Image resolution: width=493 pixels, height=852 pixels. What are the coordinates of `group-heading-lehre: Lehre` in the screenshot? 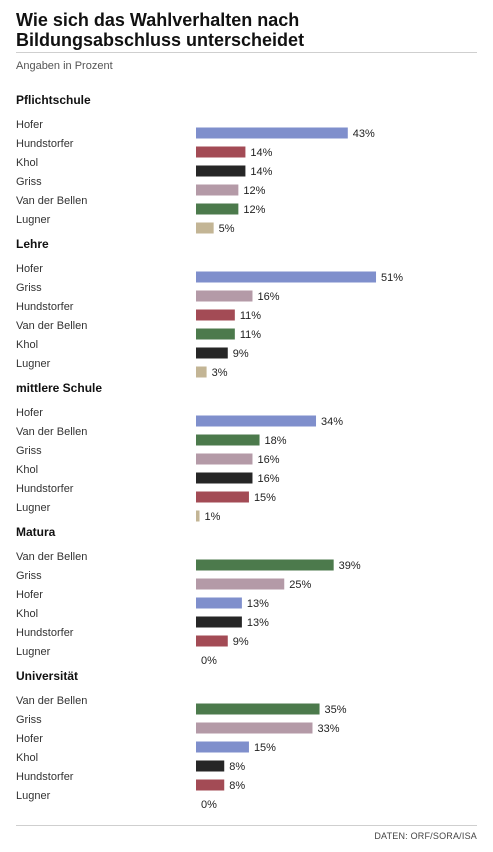 It's located at (32, 244).